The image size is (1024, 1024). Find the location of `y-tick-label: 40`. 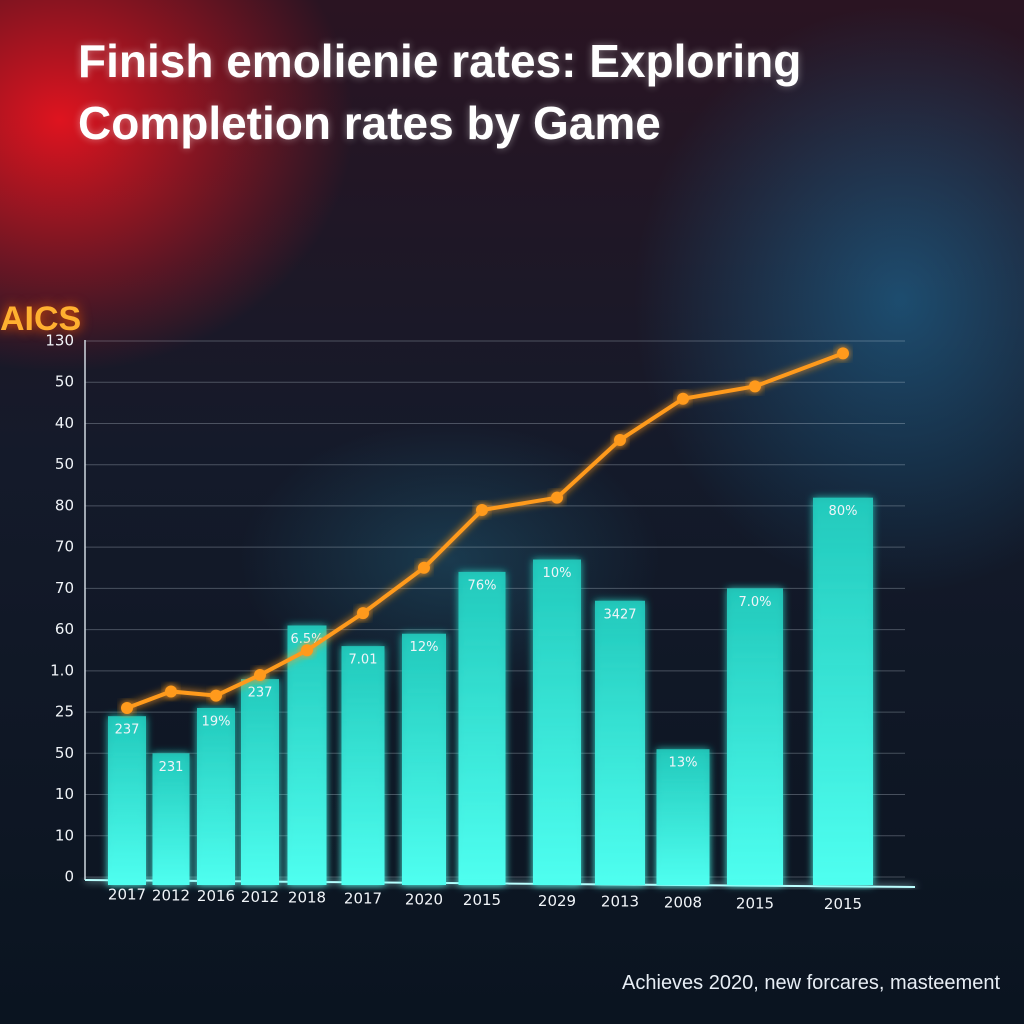

y-tick-label: 40 is located at coordinates (64, 423).